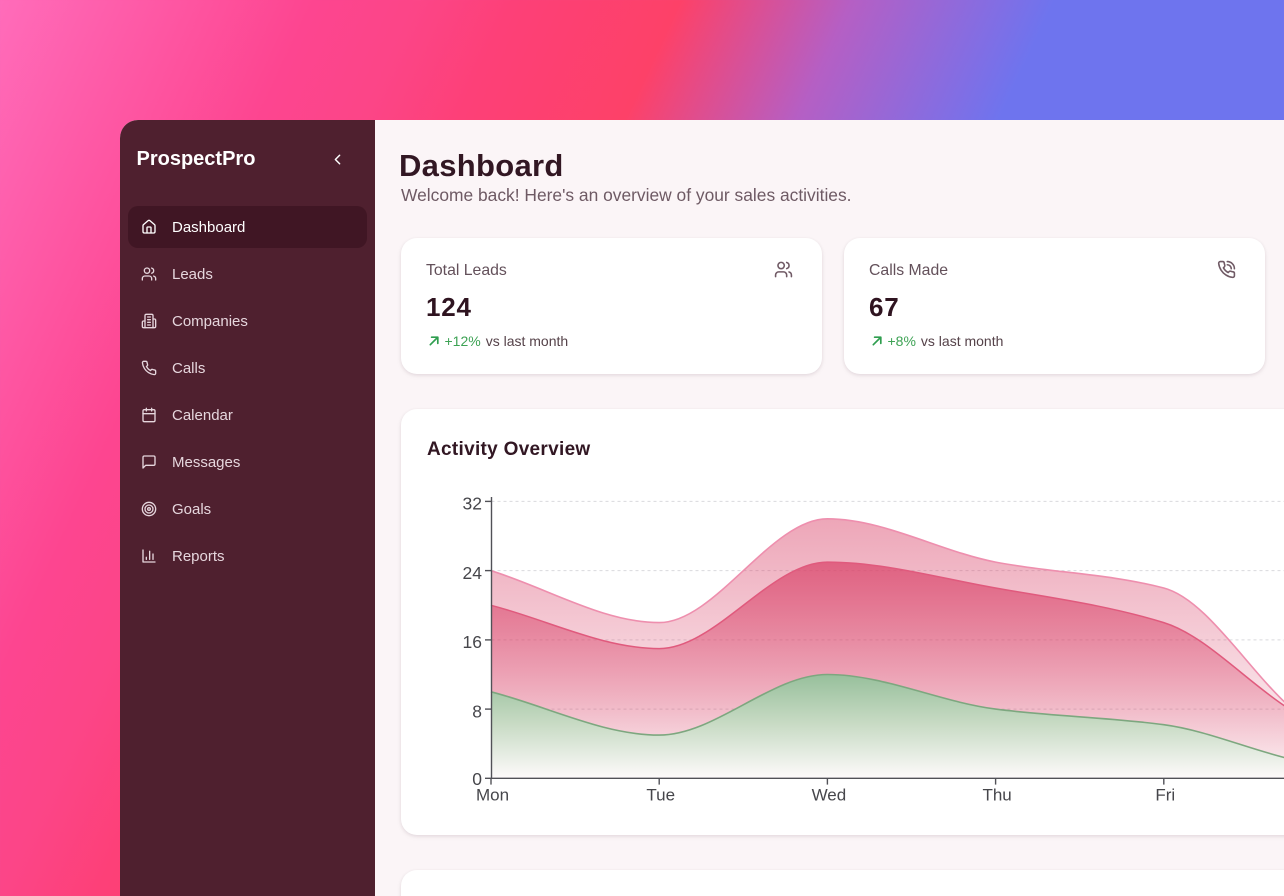 This screenshot has width=1284, height=896. I want to click on svg-text: Fri, so click(1165, 795).